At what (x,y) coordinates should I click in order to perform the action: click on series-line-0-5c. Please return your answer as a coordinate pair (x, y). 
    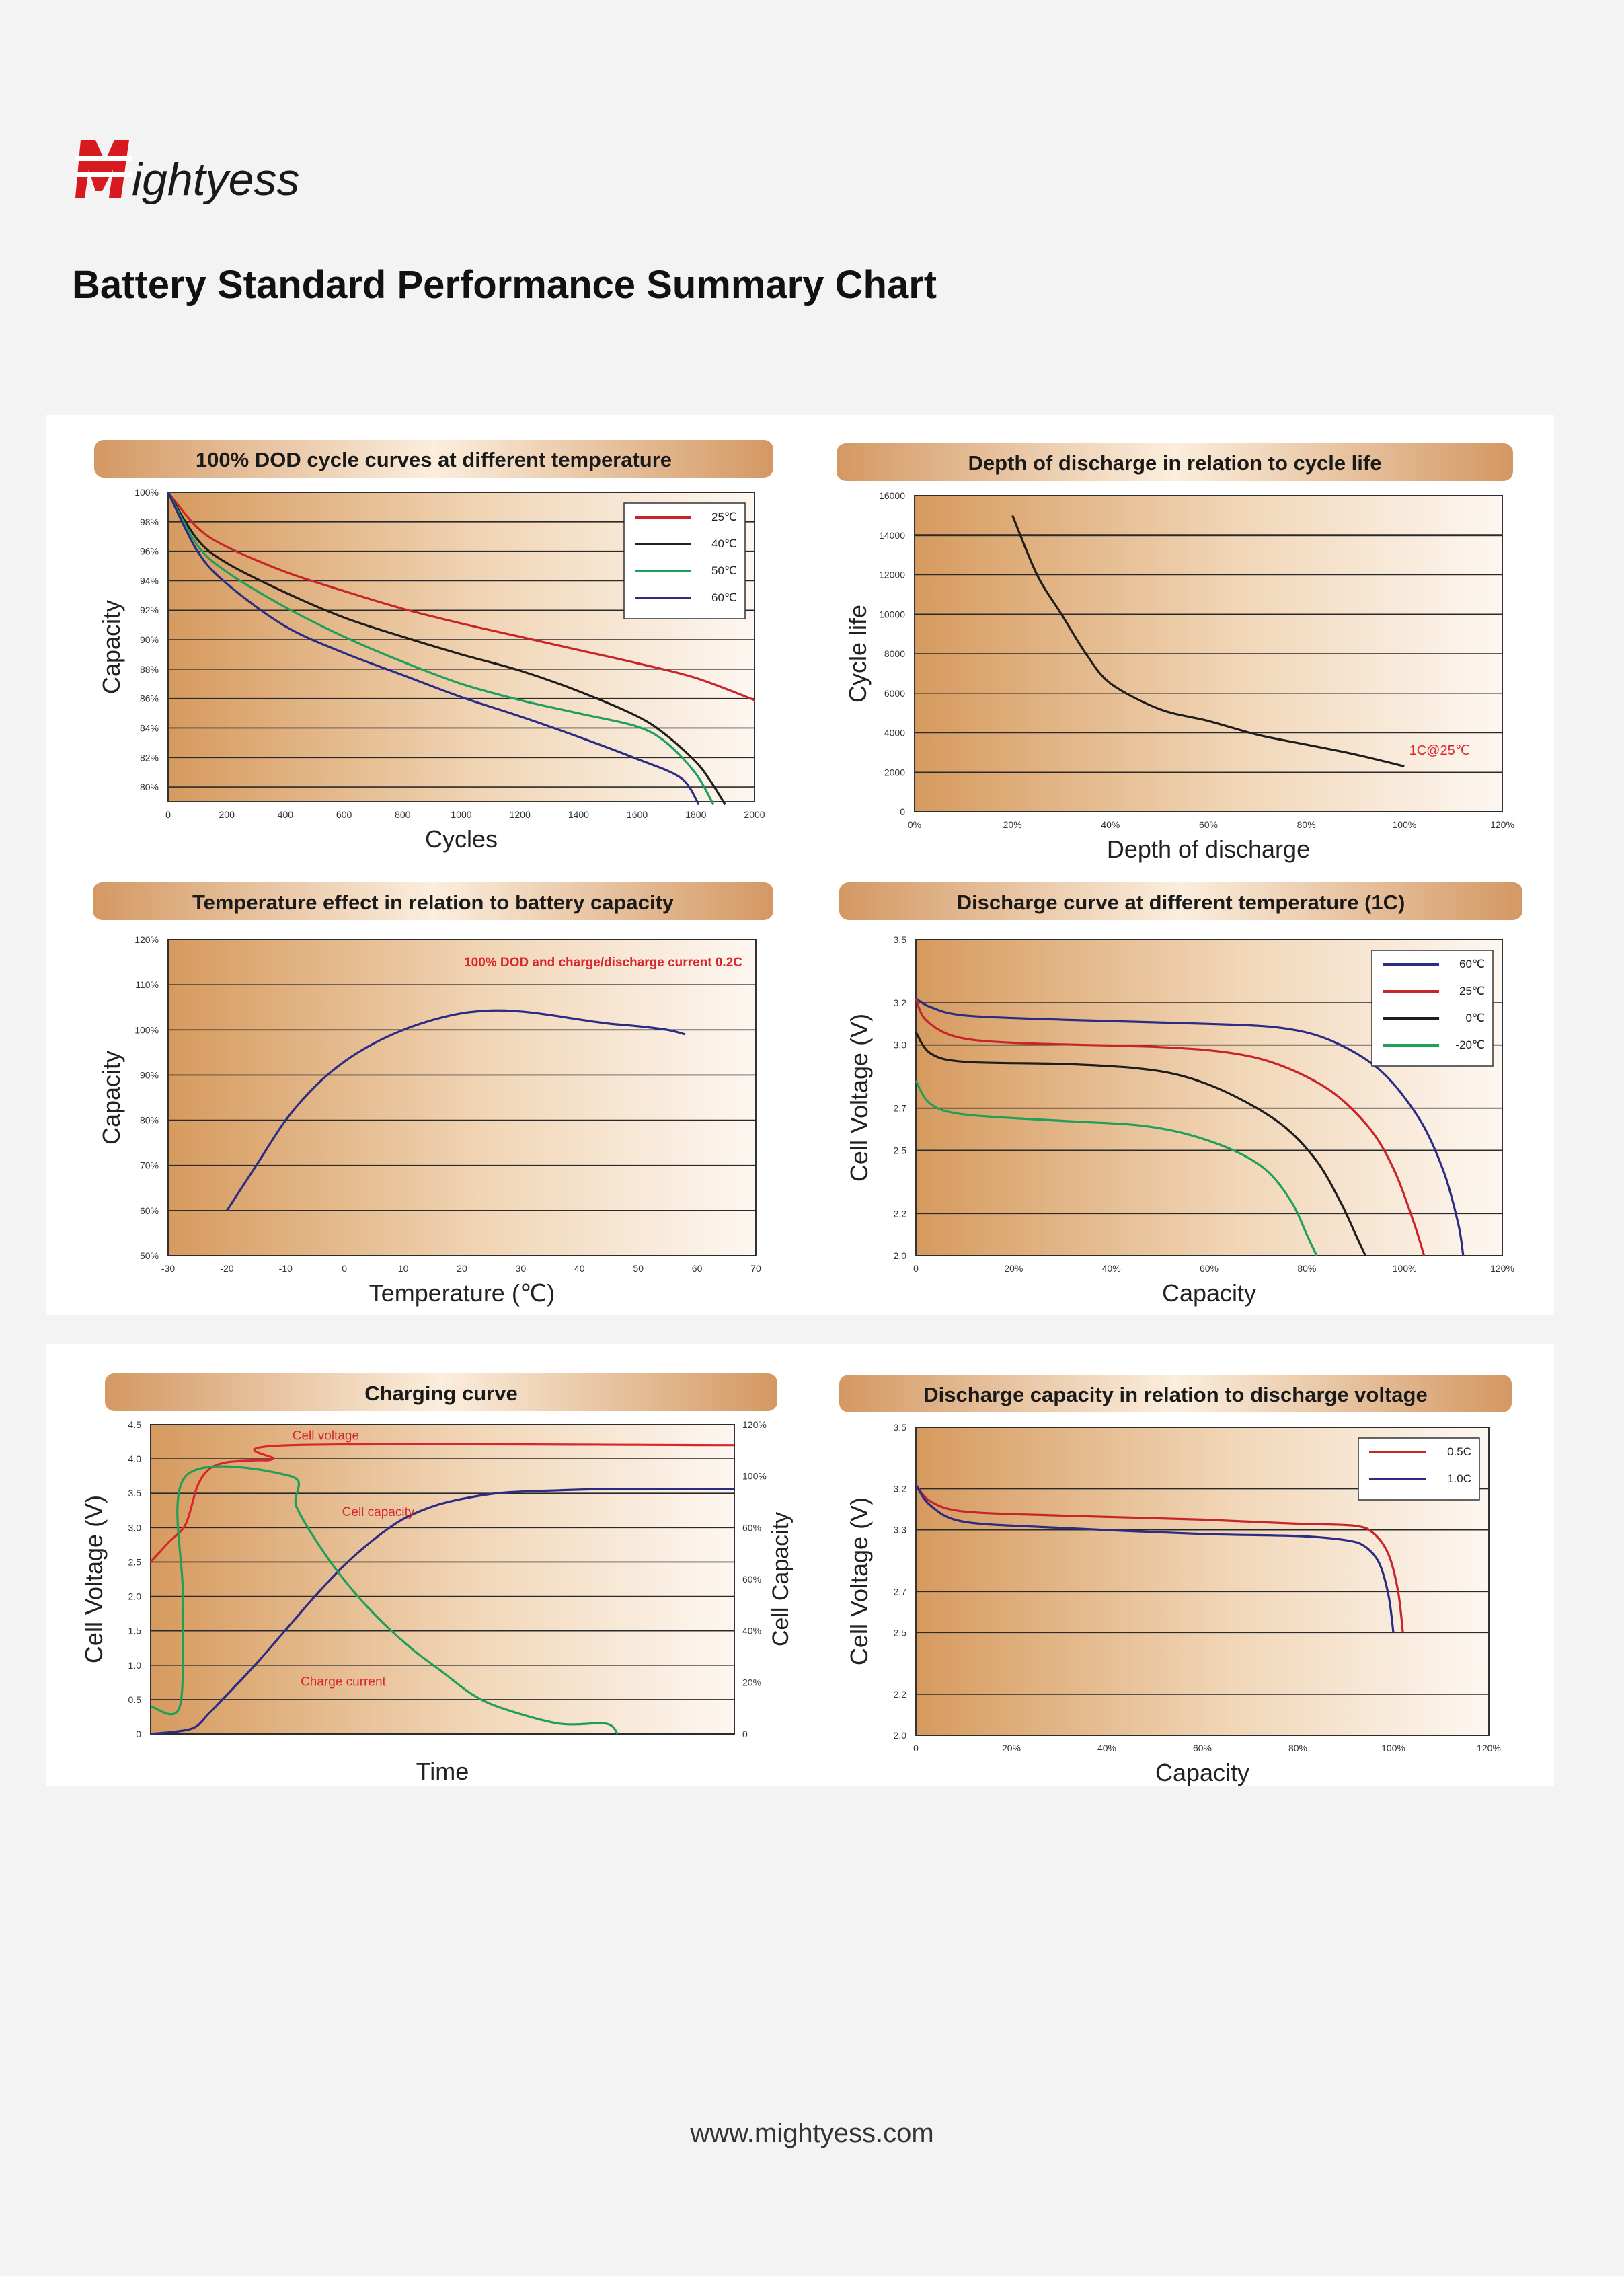
    Looking at the image, I should click on (1159, 1558).